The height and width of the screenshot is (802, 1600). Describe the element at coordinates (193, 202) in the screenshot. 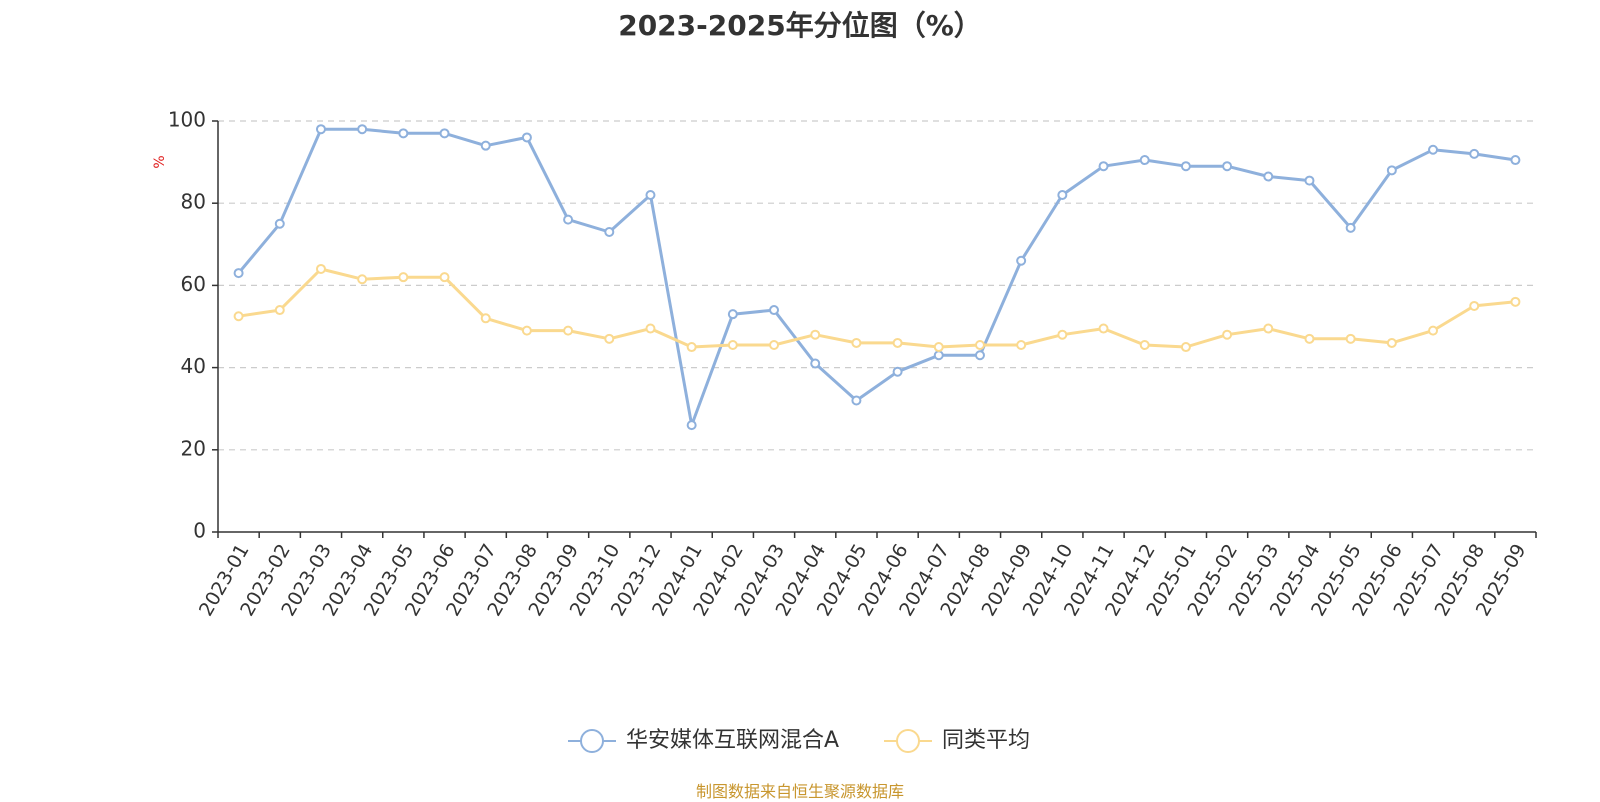

I see `y-tick-label: 80` at that location.